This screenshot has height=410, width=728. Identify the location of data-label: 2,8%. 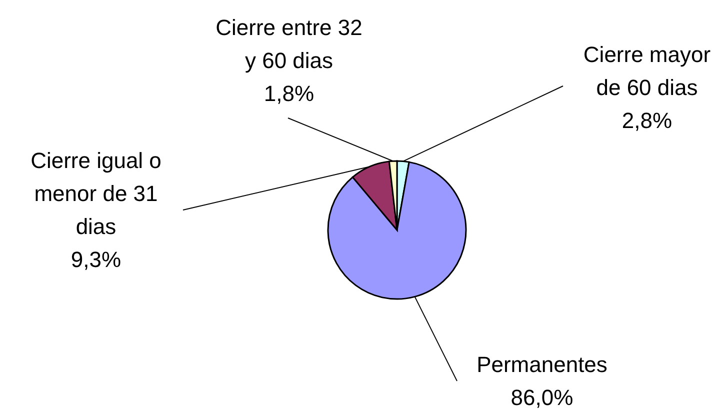
(647, 120).